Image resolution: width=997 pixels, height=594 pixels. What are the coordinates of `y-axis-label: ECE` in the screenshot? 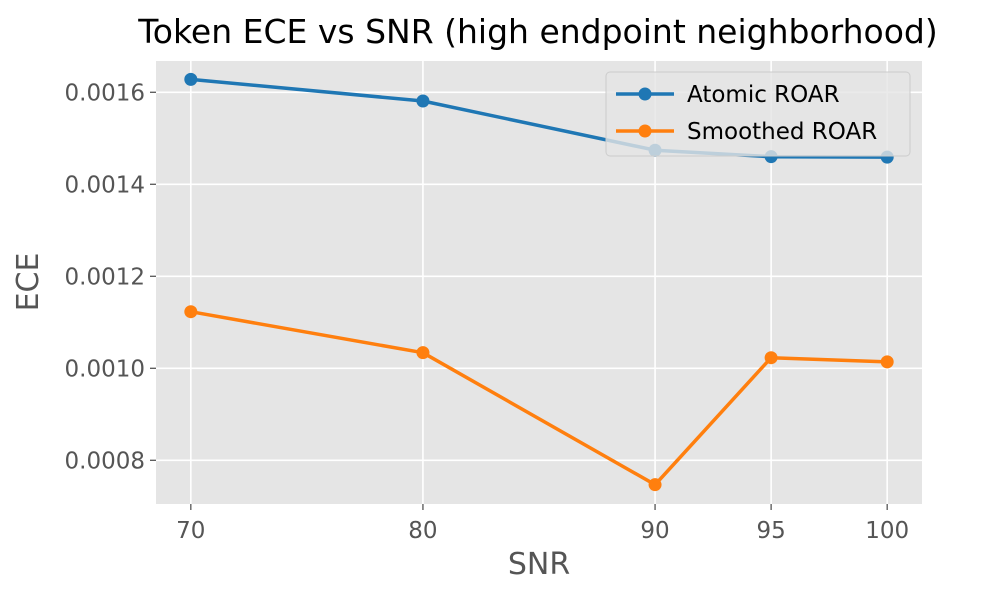 It's located at (28, 282).